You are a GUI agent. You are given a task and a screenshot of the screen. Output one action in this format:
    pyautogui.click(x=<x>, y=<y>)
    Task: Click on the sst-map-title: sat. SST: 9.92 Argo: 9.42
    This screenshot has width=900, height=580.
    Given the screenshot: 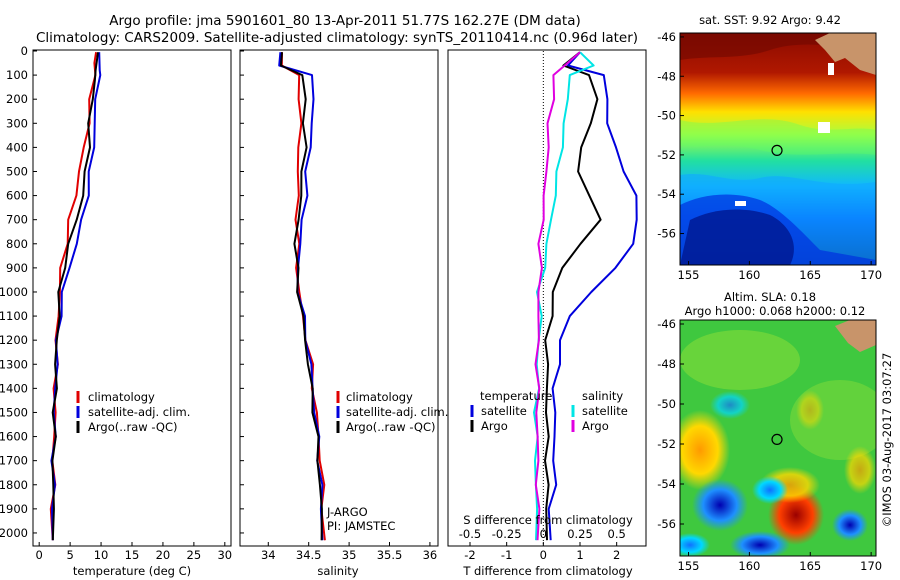 What is the action you would take?
    pyautogui.click(x=770, y=20)
    